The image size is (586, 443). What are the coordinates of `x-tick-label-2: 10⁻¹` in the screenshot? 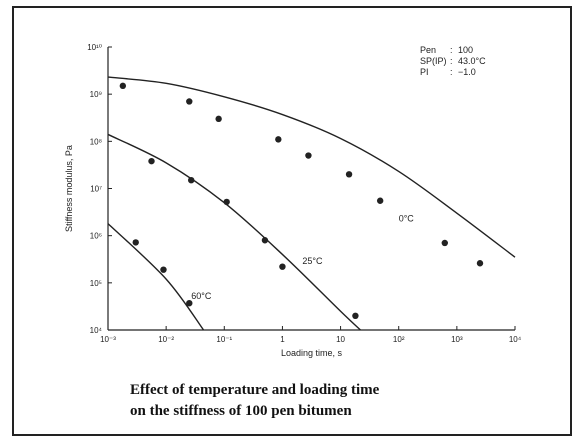 It's located at (224, 339).